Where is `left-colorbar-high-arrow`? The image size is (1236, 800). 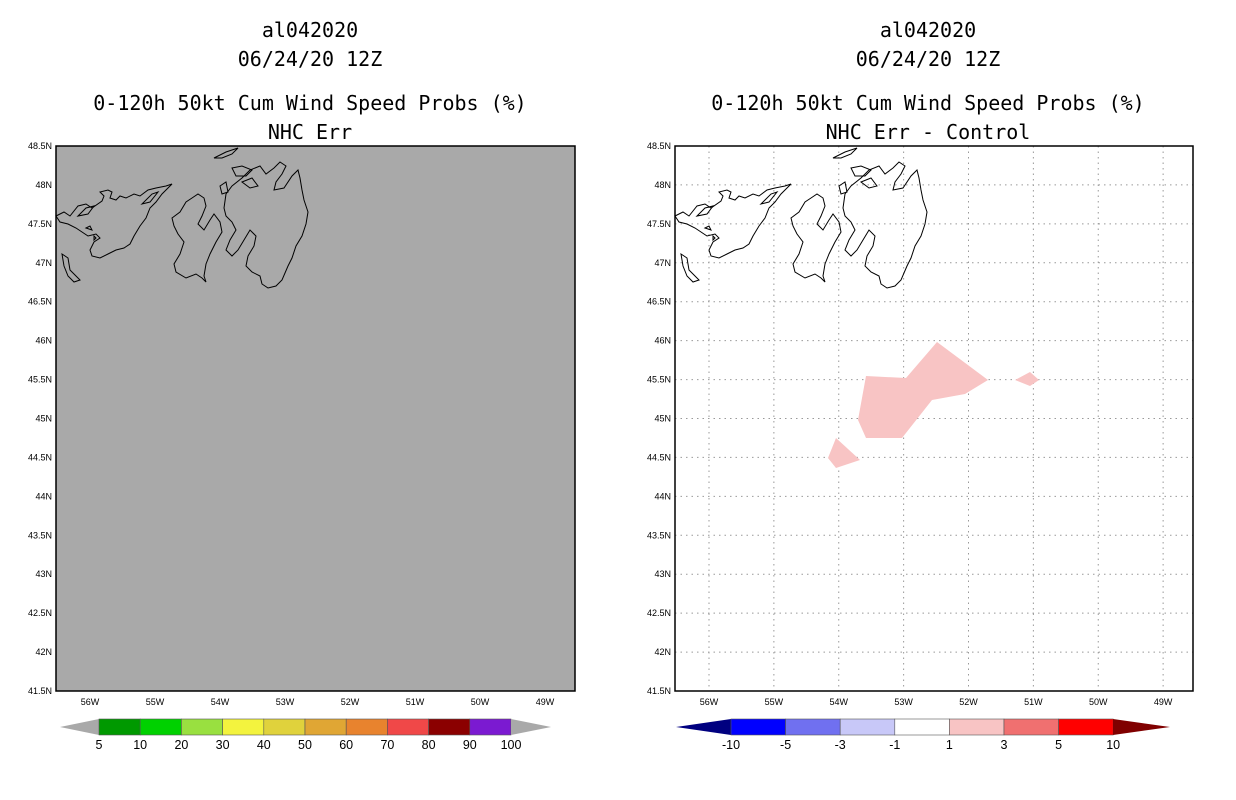 left-colorbar-high-arrow is located at coordinates (531, 727).